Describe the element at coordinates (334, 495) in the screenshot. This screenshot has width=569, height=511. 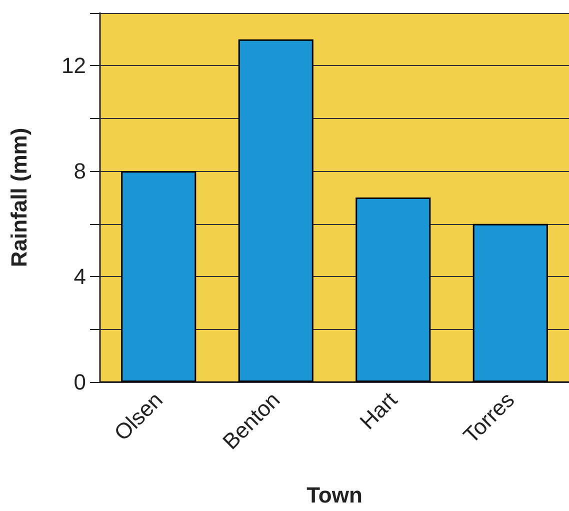
I see `x-axis-title: Town` at that location.